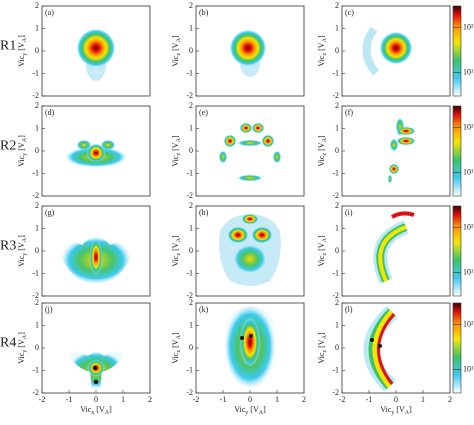 The width and height of the screenshot is (474, 425). What do you see at coordinates (8, 343) in the screenshot?
I see `row-label: R4` at bounding box center [8, 343].